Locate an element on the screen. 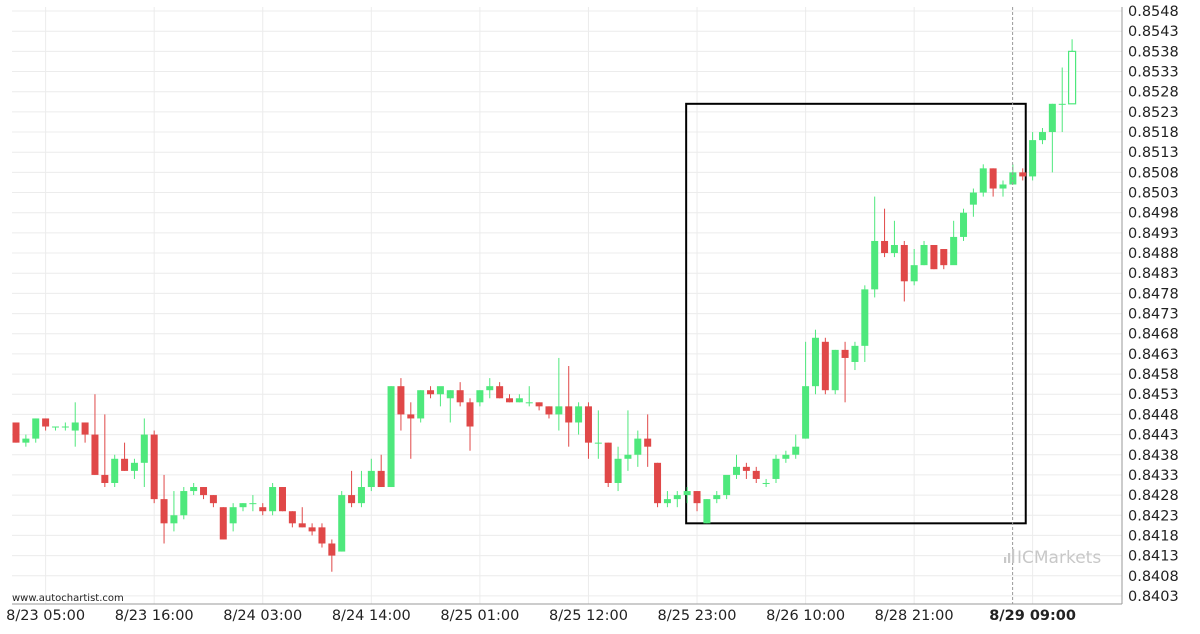 The height and width of the screenshot is (634, 1200). x-tick-label: 8/23 16:00 is located at coordinates (154, 616).